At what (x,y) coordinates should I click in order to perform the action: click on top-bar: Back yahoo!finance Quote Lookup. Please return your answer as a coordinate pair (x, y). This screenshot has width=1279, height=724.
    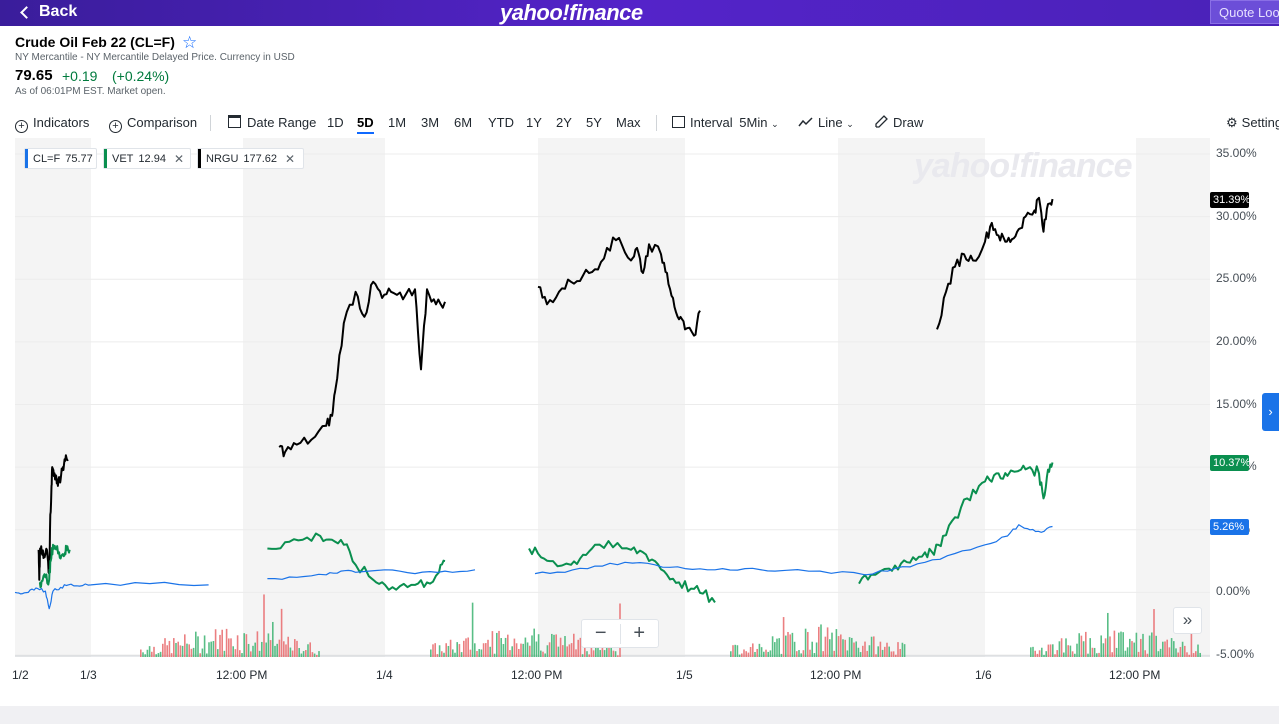
    Looking at the image, I should click on (639, 13).